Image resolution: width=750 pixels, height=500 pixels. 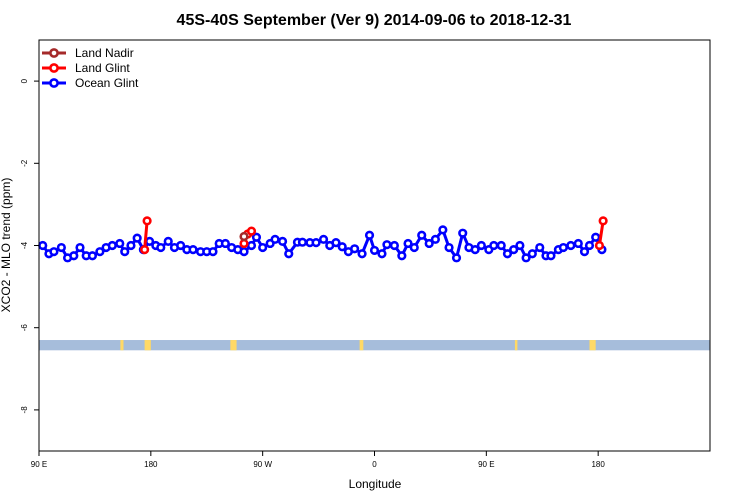 I want to click on y-tick-label: -8, so click(x=24, y=410).